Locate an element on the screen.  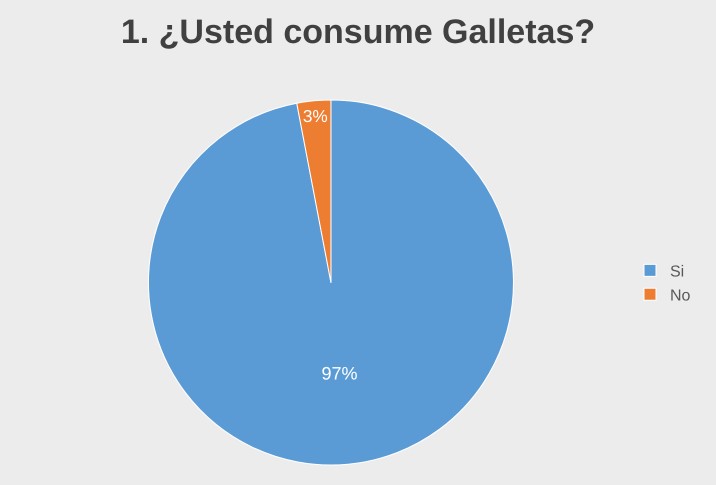
data-label: 97% is located at coordinates (340, 373).